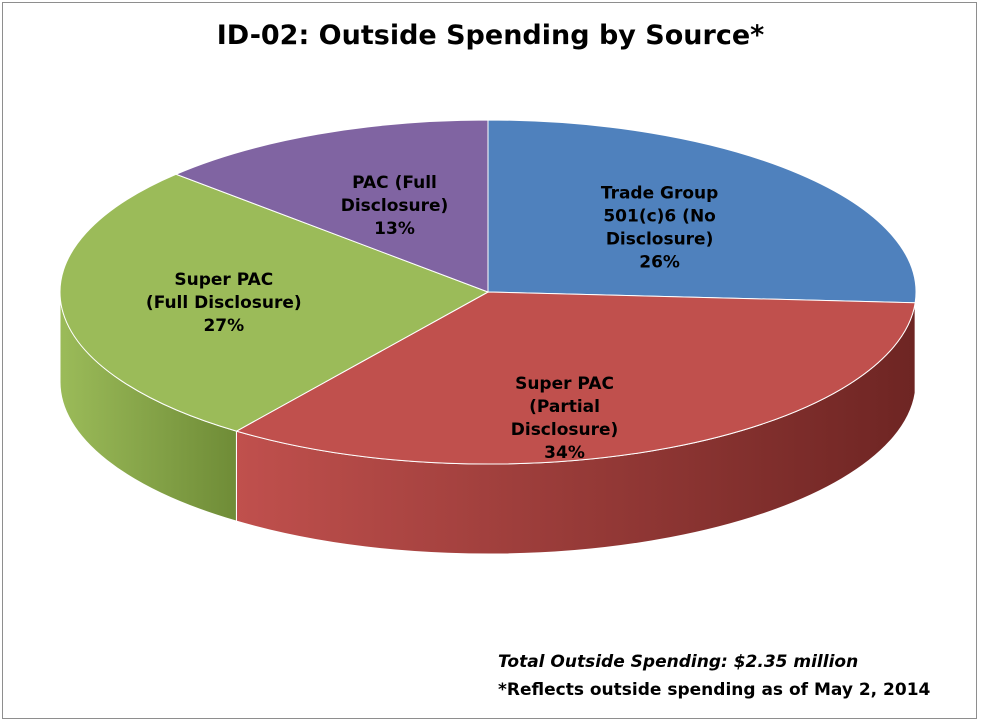  I want to click on total-spending-note: Total Outside Spending: $2.35 million, so click(678, 662).